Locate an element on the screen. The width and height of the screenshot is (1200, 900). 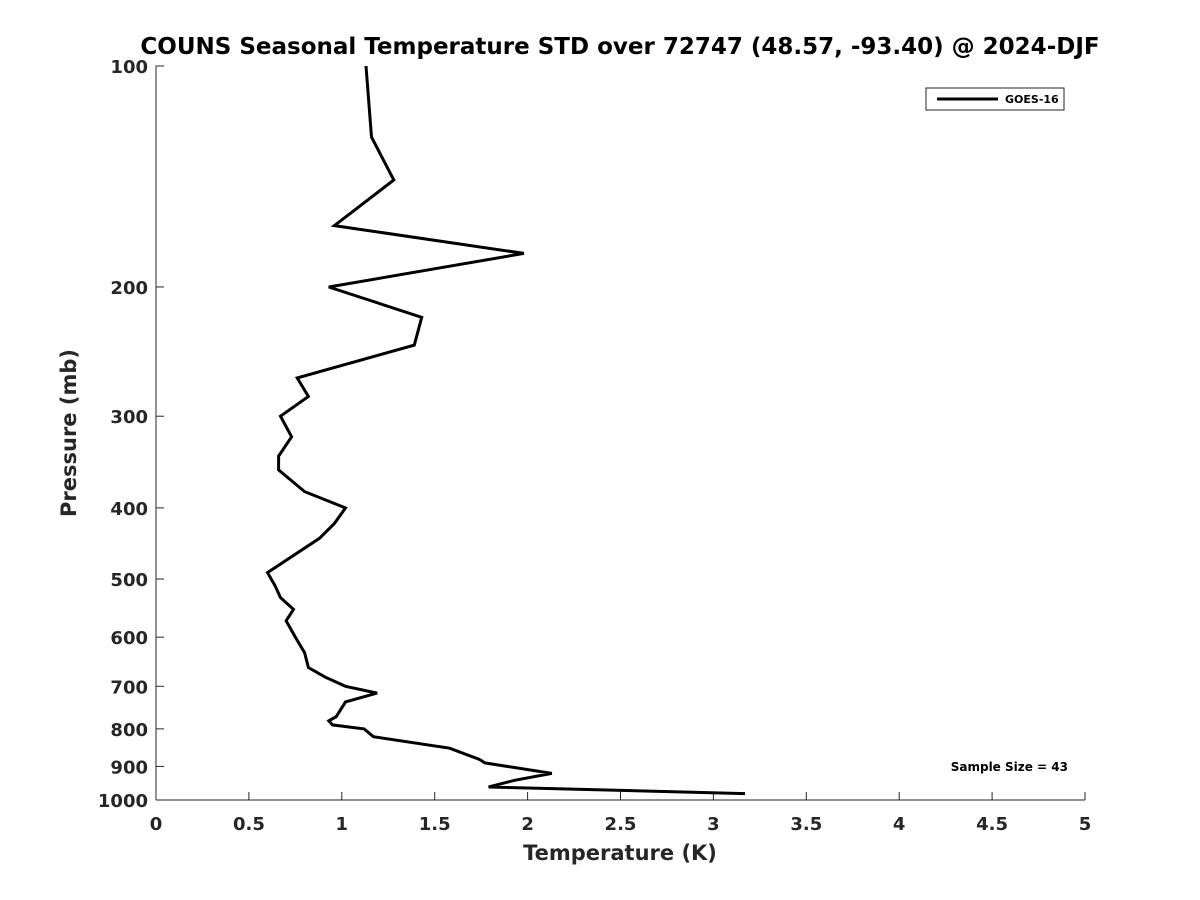
y-tick-label: 400 is located at coordinates (129, 509).